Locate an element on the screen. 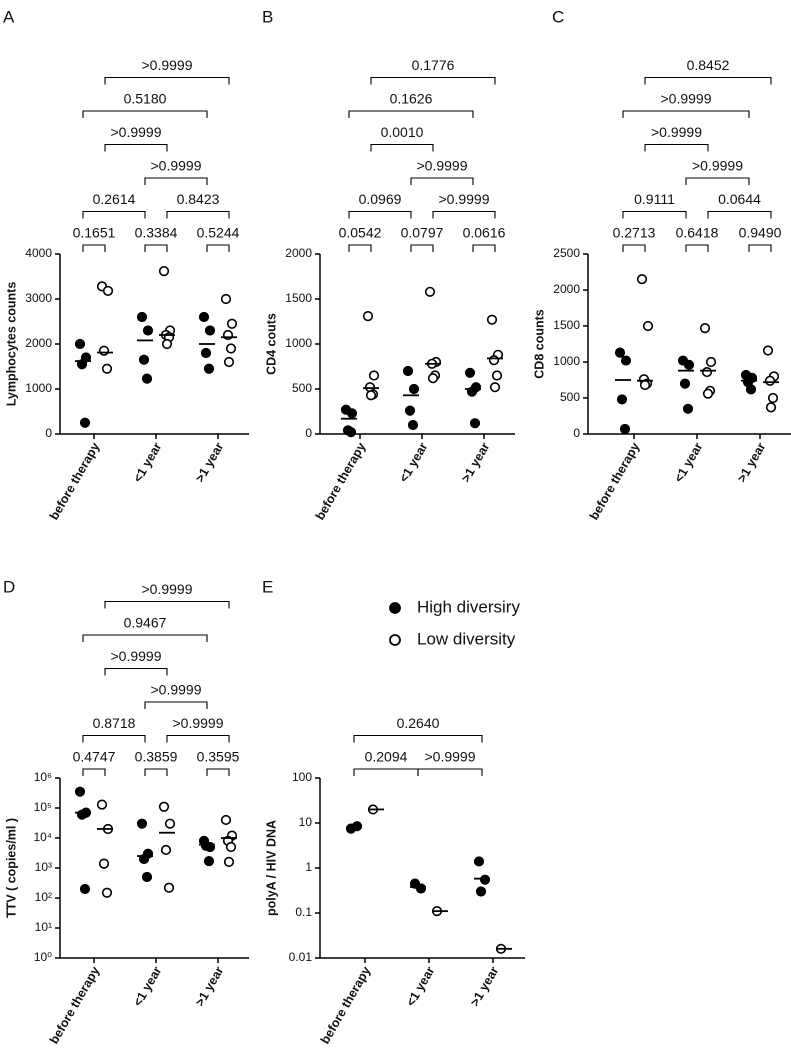 Image resolution: width=791 pixels, height=1049 pixels. p-value: 0.0010 is located at coordinates (402, 132).